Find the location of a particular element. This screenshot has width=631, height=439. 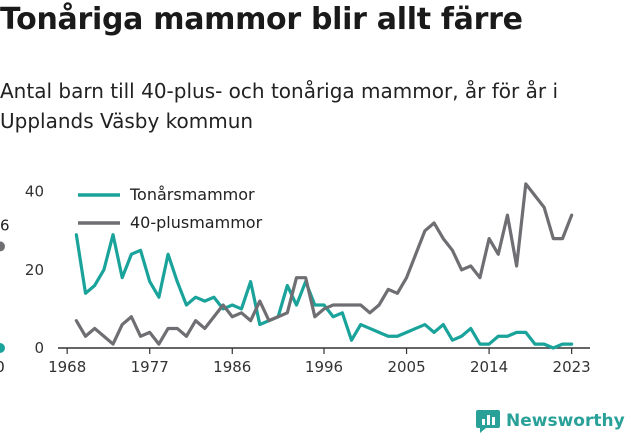

end-value-label: 0 is located at coordinates (2, 367).